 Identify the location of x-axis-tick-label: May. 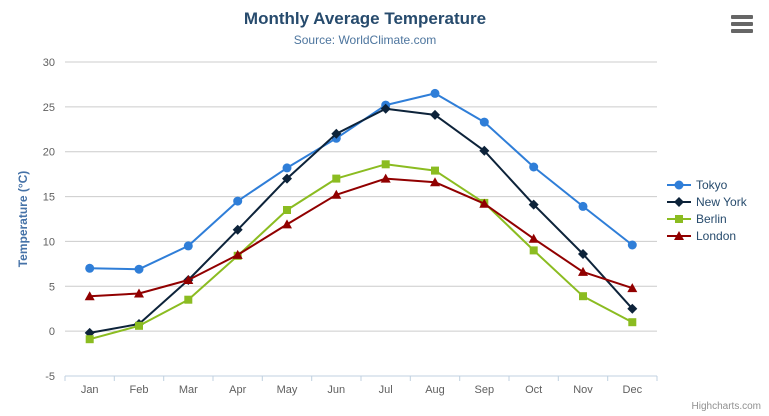
(287, 390).